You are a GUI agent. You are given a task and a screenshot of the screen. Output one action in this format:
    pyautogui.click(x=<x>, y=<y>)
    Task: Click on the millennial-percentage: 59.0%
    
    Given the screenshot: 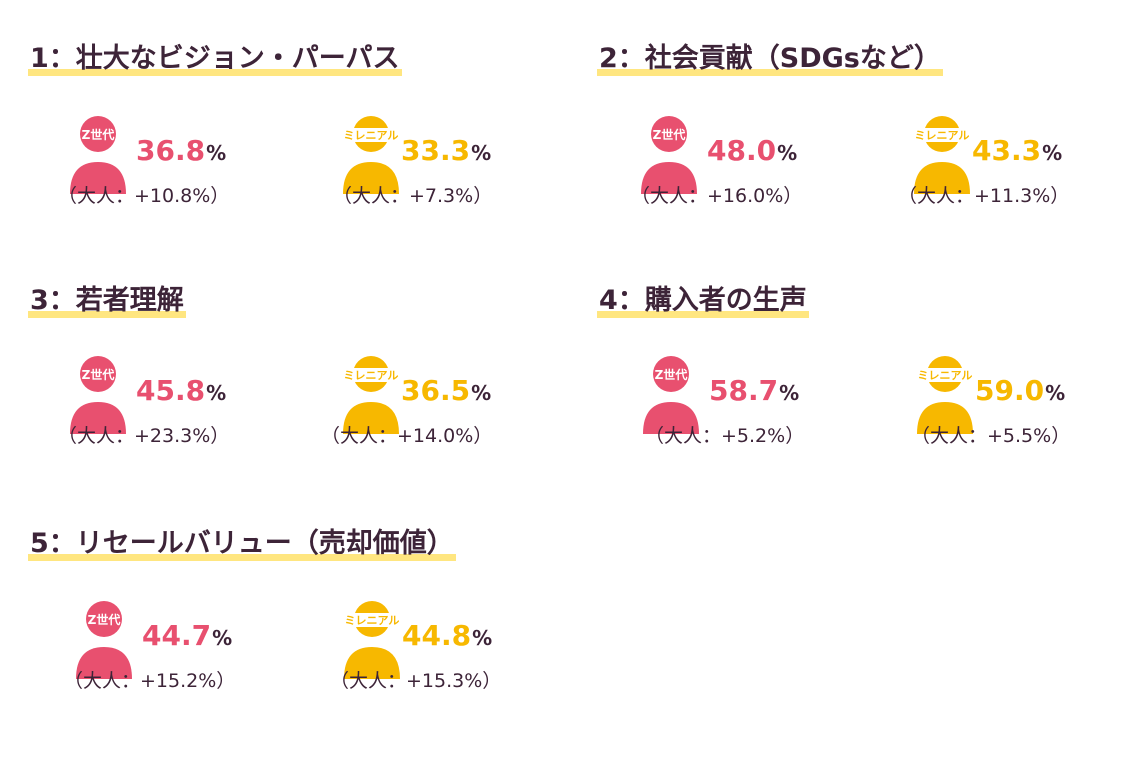 What is the action you would take?
    pyautogui.click(x=1020, y=392)
    